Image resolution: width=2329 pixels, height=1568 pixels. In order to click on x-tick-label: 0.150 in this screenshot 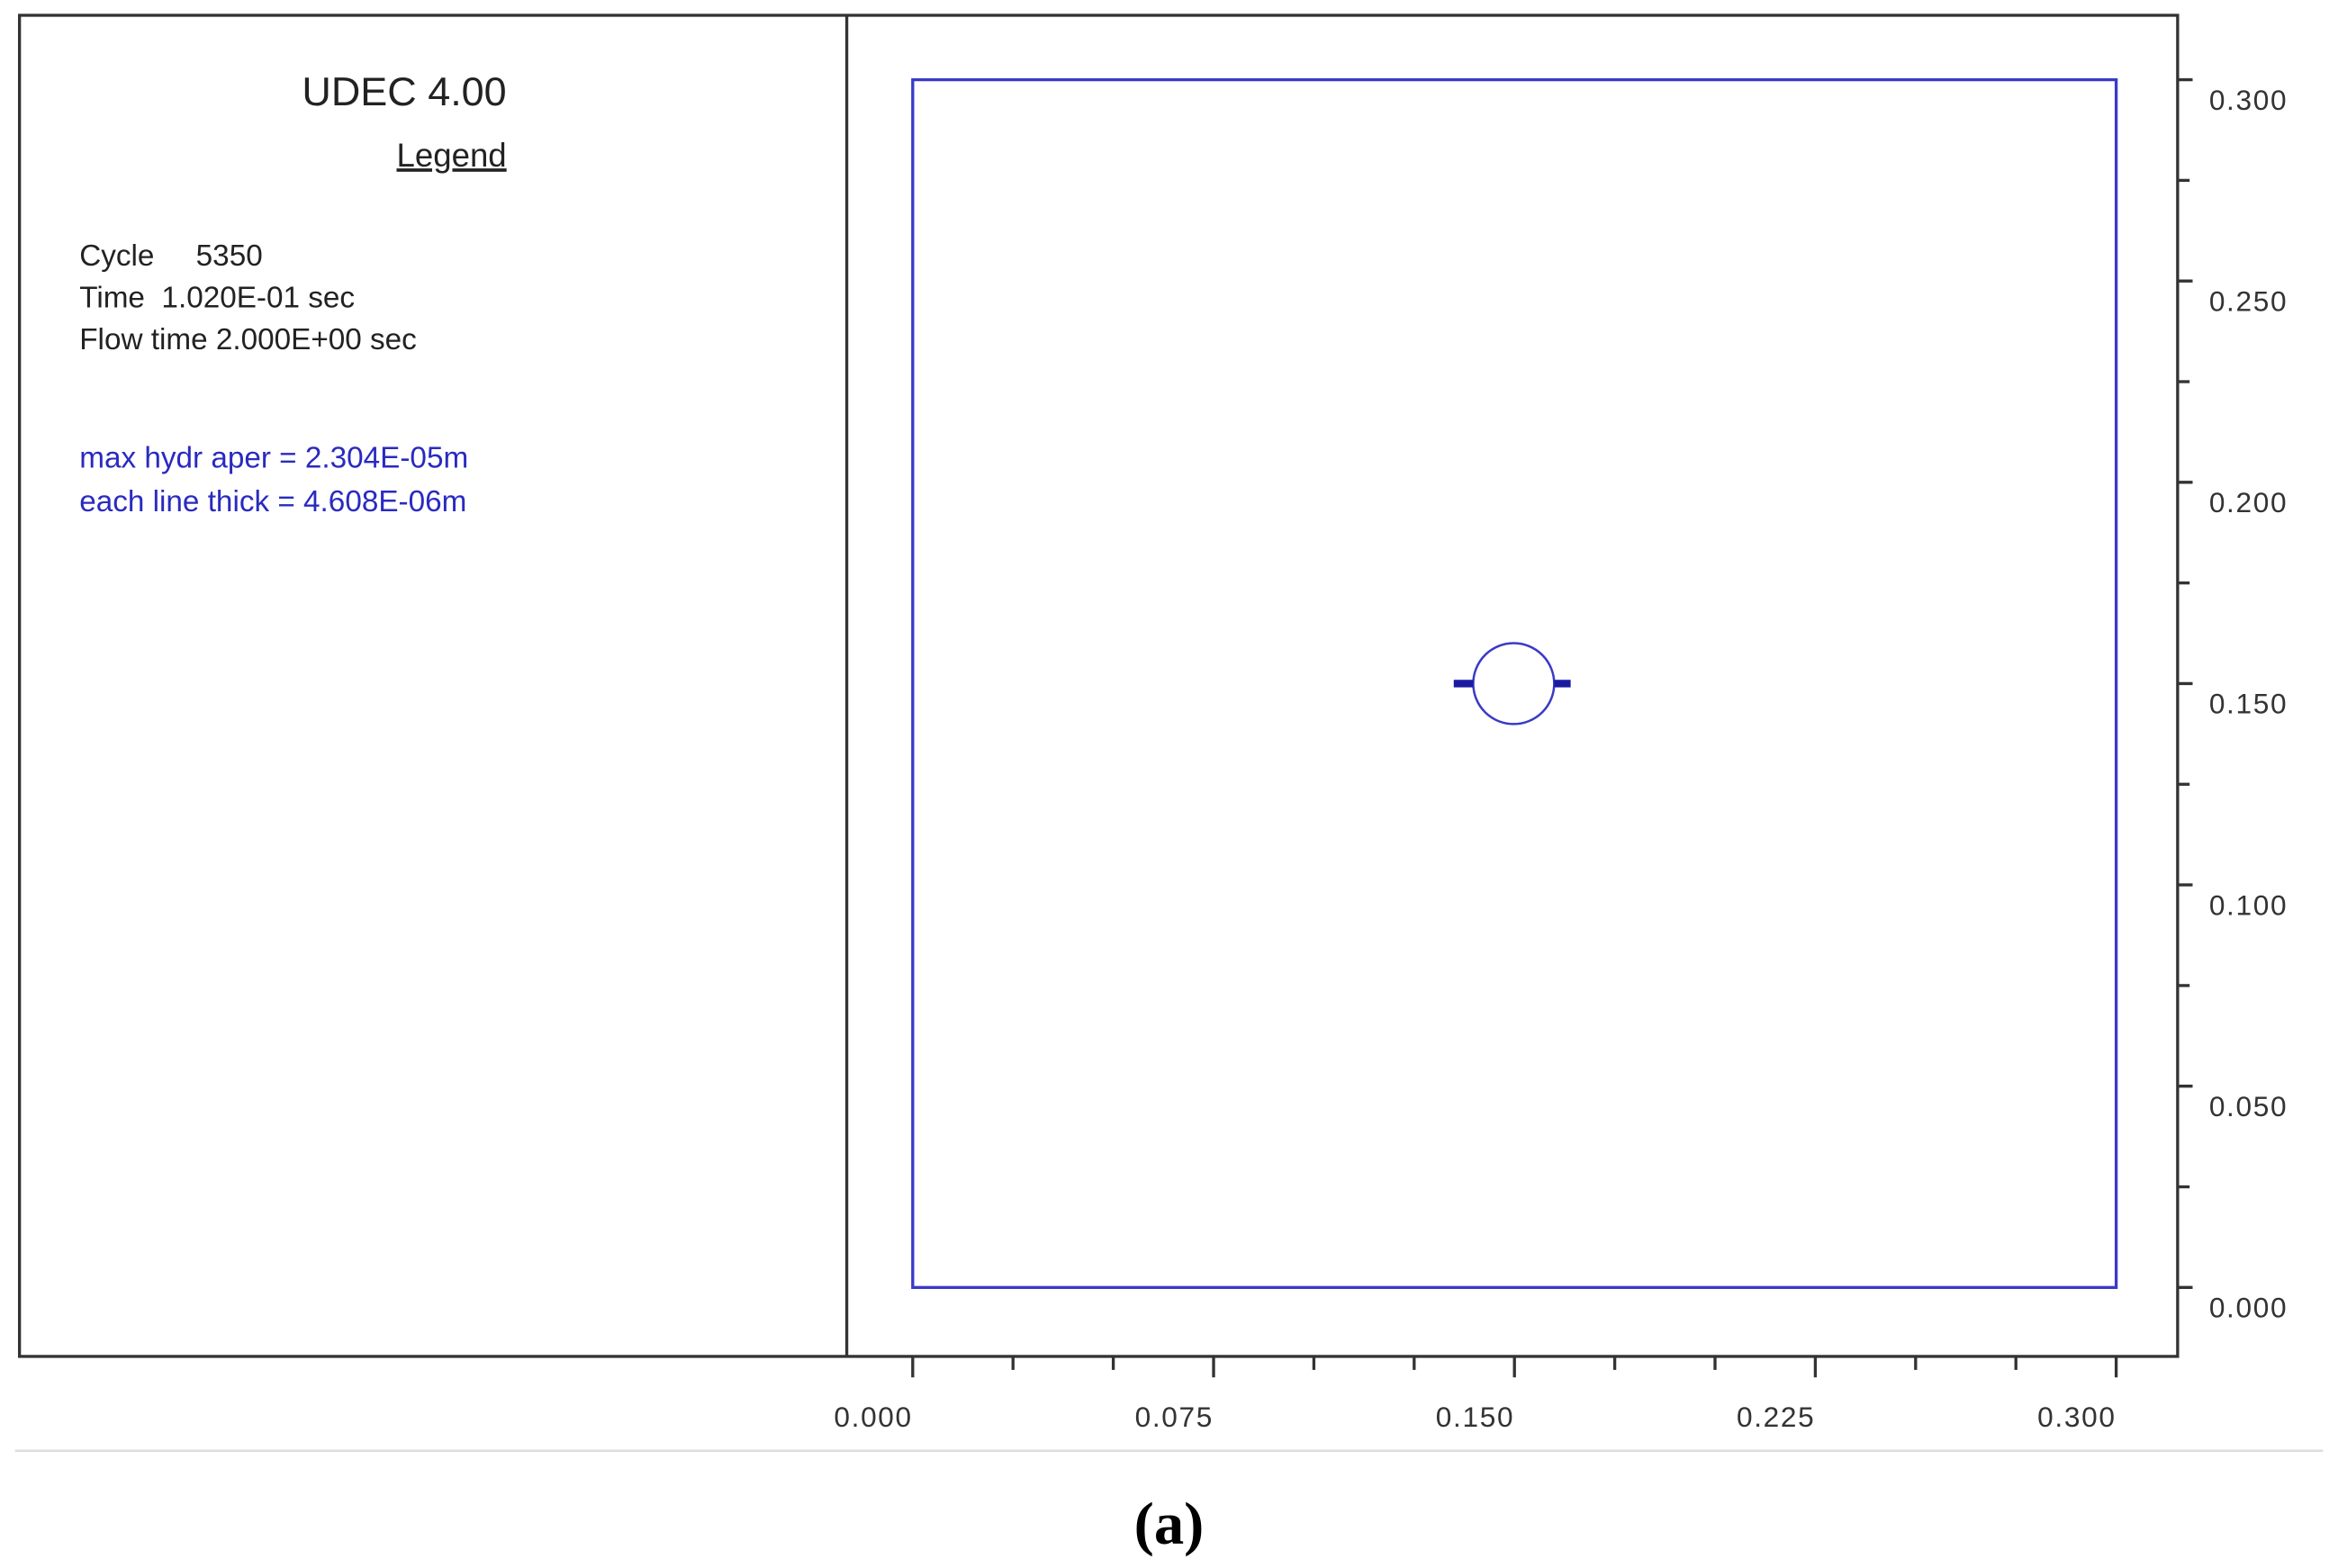, I will do `click(1475, 1417)`.